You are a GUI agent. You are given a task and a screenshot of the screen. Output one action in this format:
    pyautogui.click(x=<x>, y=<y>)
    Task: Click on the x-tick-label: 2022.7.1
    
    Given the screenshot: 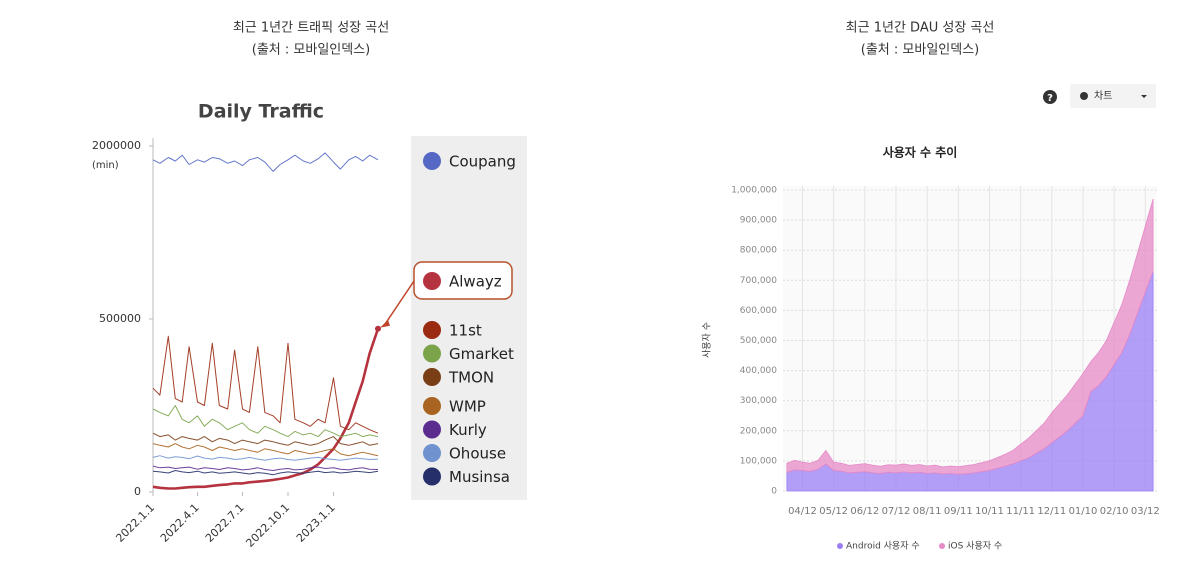 What is the action you would take?
    pyautogui.click(x=225, y=523)
    